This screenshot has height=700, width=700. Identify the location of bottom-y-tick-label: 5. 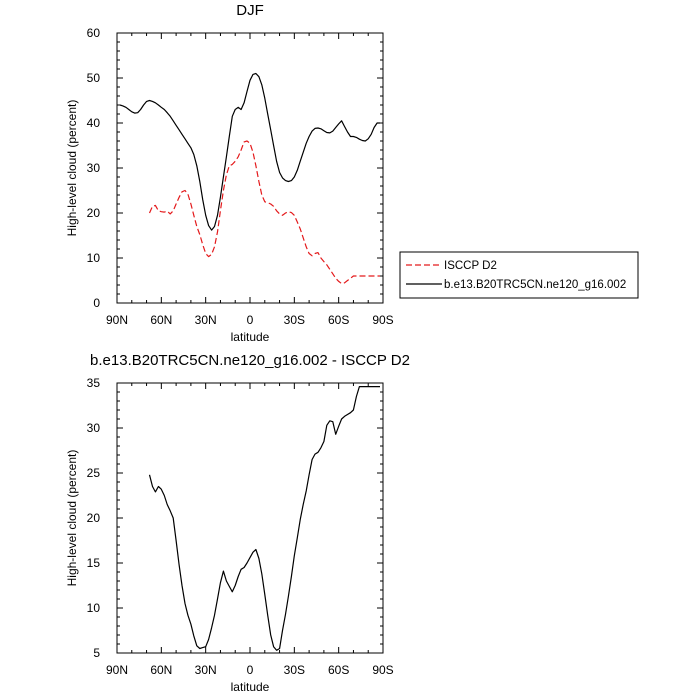
(96, 653).